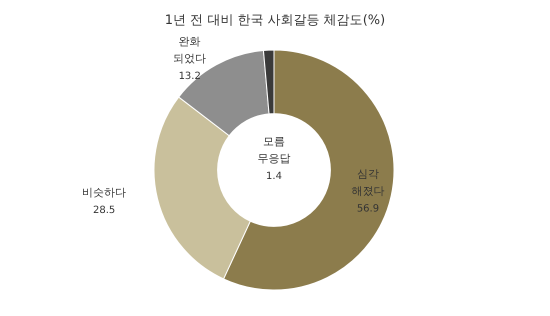  I want to click on slice-label: 완화 되었다, so click(189, 49).